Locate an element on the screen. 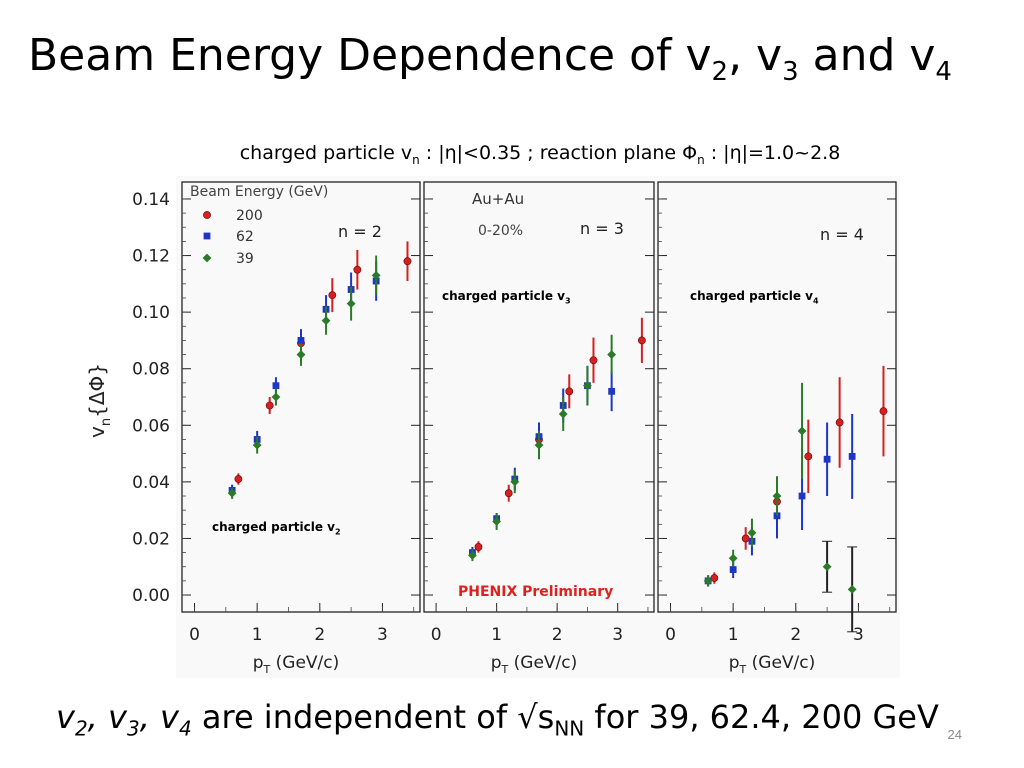 The image size is (1024, 768). y-tick-label: 0.00 is located at coordinates (151, 596).